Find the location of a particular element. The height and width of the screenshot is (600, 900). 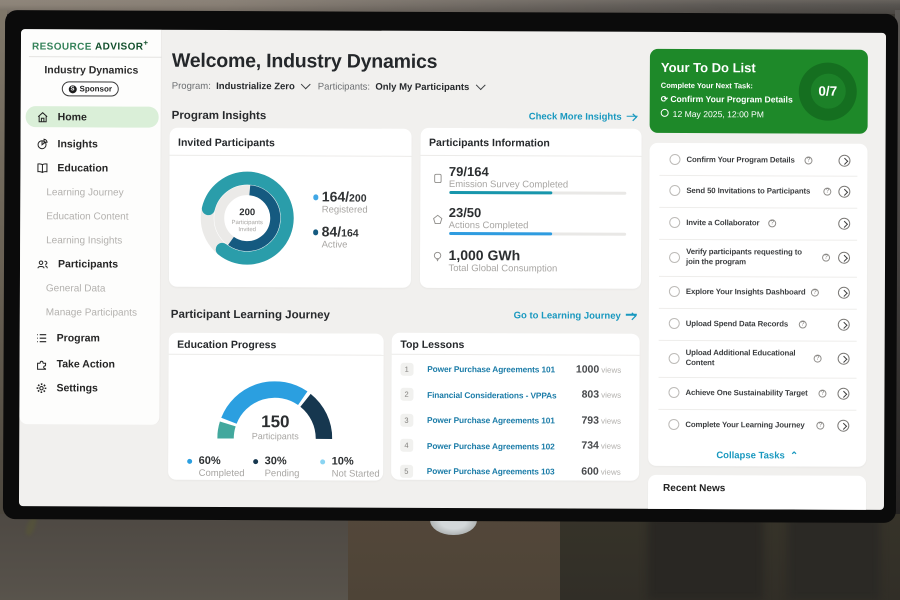

svg-text: Invited is located at coordinates (247, 230).